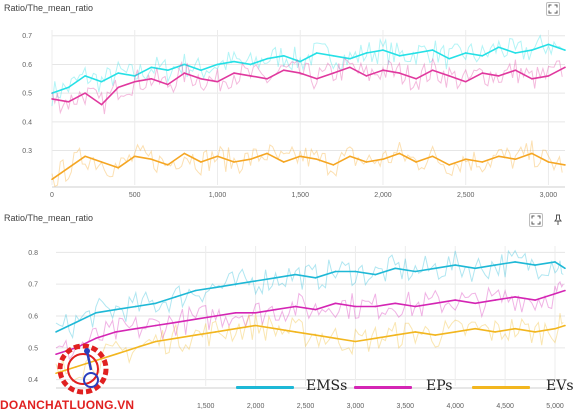 Image resolution: width=579 pixels, height=415 pixels. Describe the element at coordinates (33, 285) in the screenshot. I see `y-tick-label: 0.7` at that location.